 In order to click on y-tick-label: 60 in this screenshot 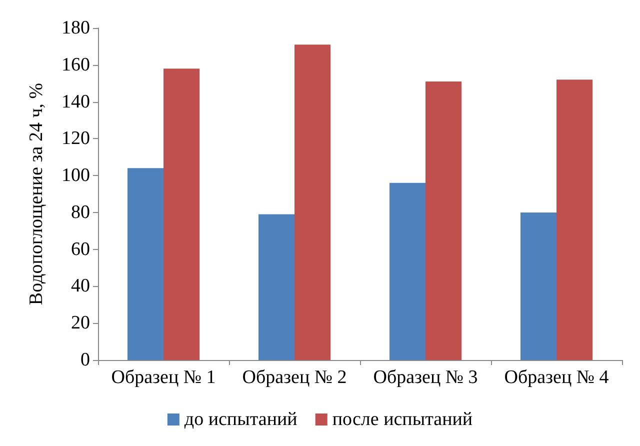, I will do `click(80, 249)`.